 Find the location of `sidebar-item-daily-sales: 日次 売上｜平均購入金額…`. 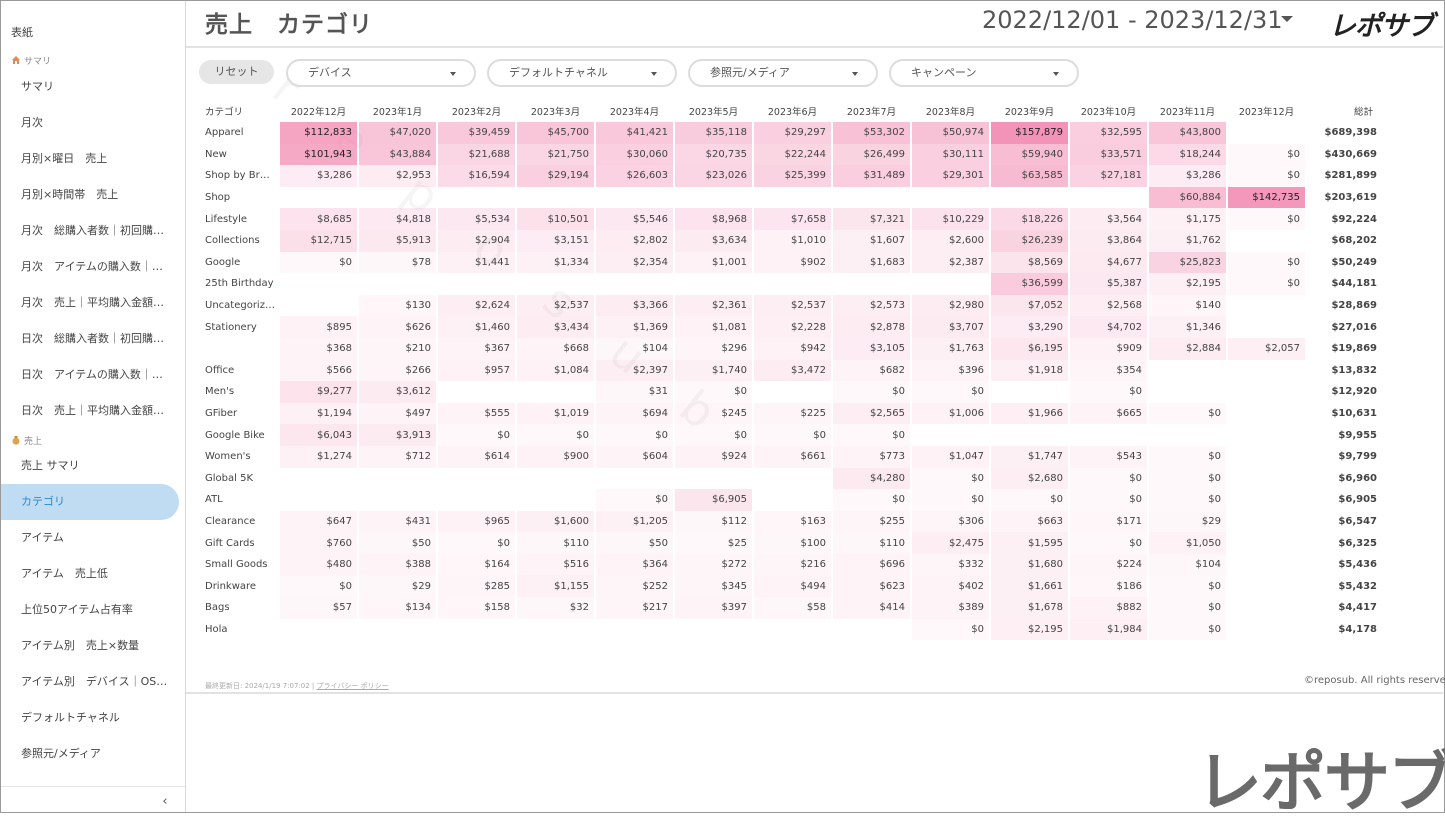

sidebar-item-daily-sales: 日次 売上｜平均購入金額… is located at coordinates (92, 410).